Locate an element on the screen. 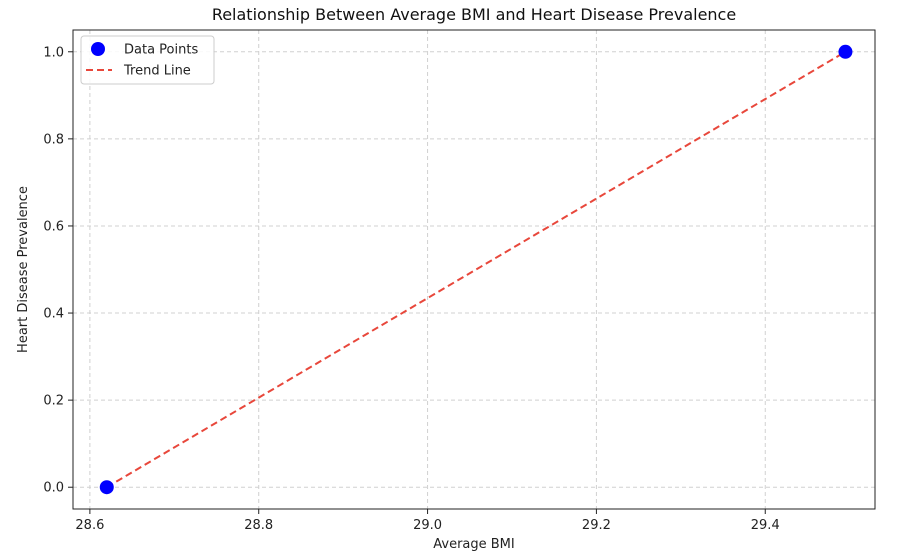 The image size is (916, 554). x-tick-label: 29.0 is located at coordinates (427, 525).